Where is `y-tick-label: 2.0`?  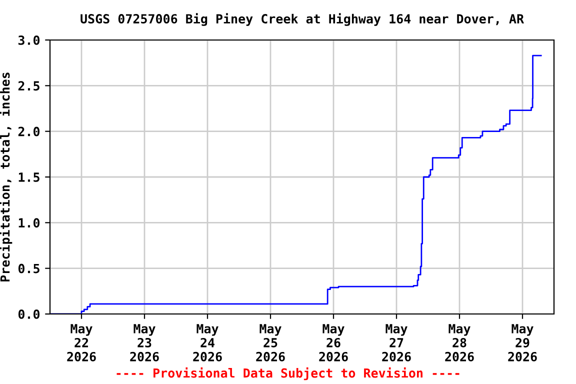
y-tick-label: 2.0 is located at coordinates (29, 131).